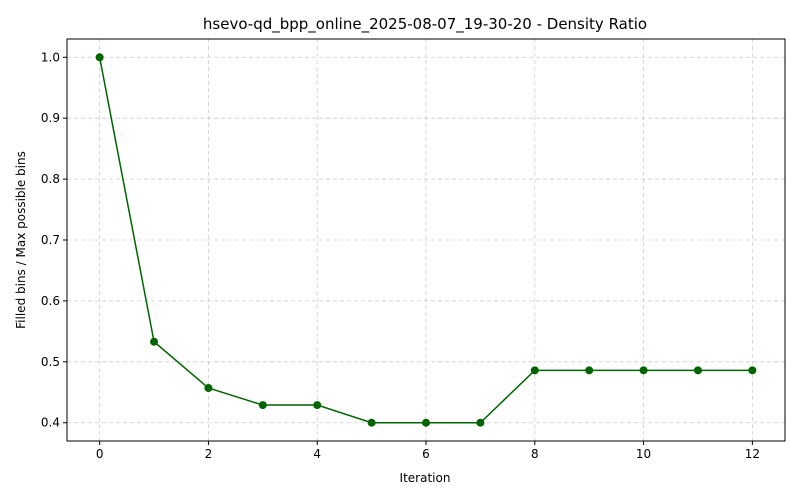 This screenshot has width=800, height=500. I want to click on x-axis-ticks: 0 2 4 6 8 10 12, so click(428, 451).